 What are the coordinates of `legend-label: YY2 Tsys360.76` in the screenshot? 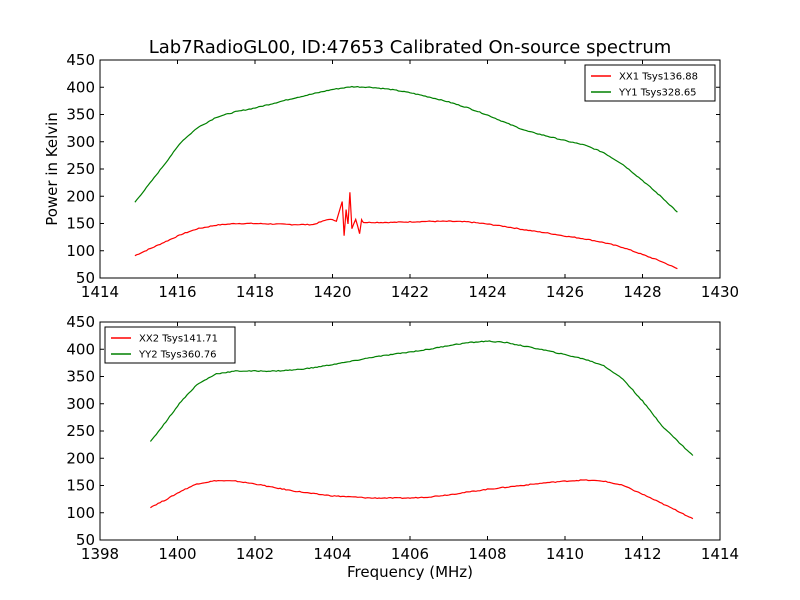 It's located at (177, 355).